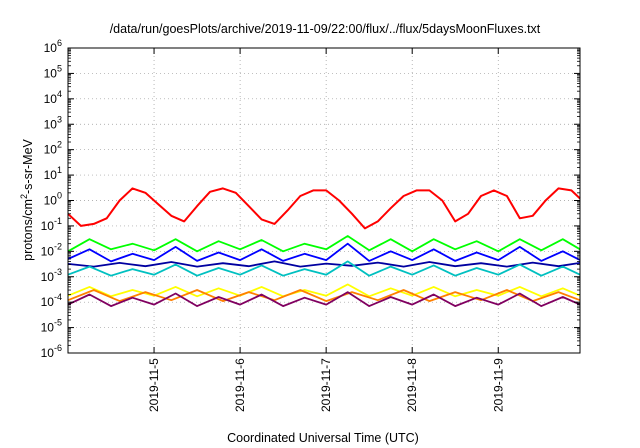 The width and height of the screenshot is (640, 448). I want to click on y-tick-label: 10⁻², so click(51, 249).